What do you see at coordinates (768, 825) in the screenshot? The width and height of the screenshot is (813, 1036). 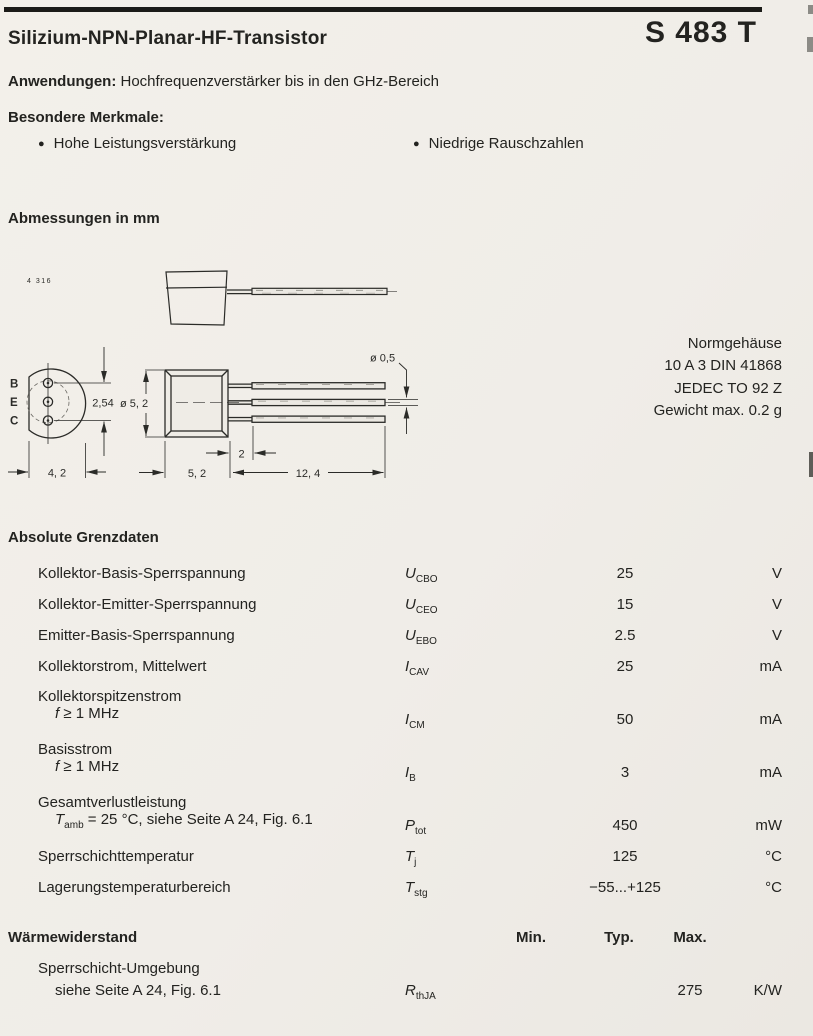 I see `row-unit: mW` at bounding box center [768, 825].